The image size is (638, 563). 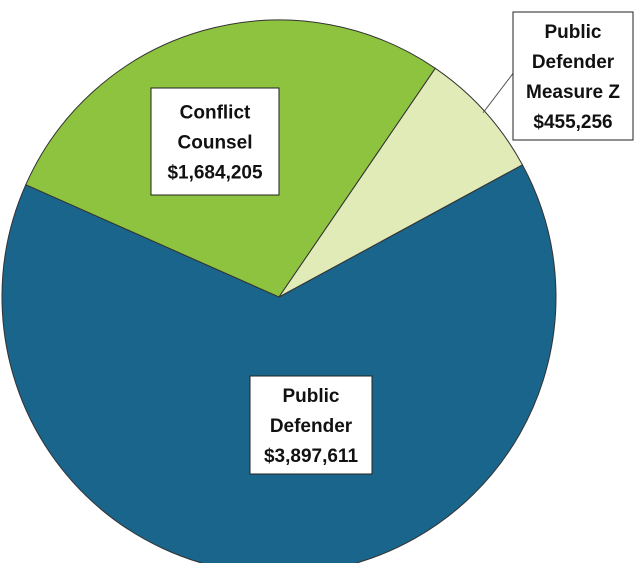 I want to click on data-label-category: Counsel, so click(x=215, y=143).